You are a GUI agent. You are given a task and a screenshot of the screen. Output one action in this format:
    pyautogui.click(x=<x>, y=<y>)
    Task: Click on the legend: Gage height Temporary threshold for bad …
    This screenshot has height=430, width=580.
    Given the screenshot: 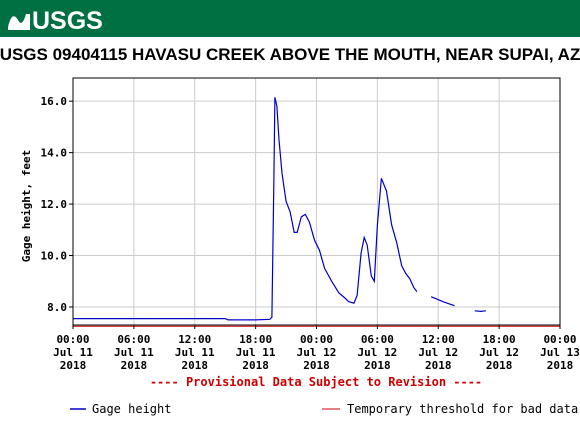 What is the action you would take?
    pyautogui.click(x=324, y=409)
    